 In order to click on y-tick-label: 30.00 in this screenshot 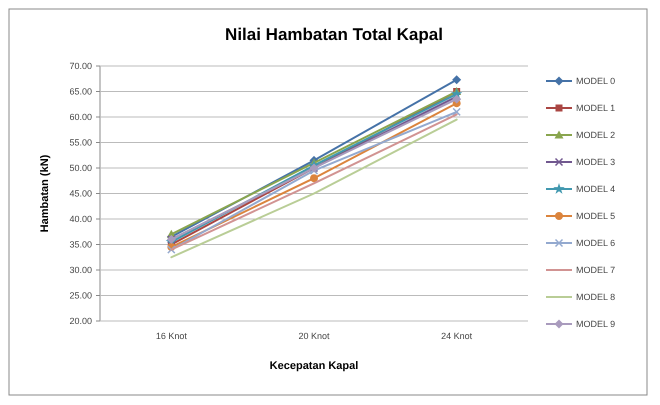, I will do `click(80, 270)`.